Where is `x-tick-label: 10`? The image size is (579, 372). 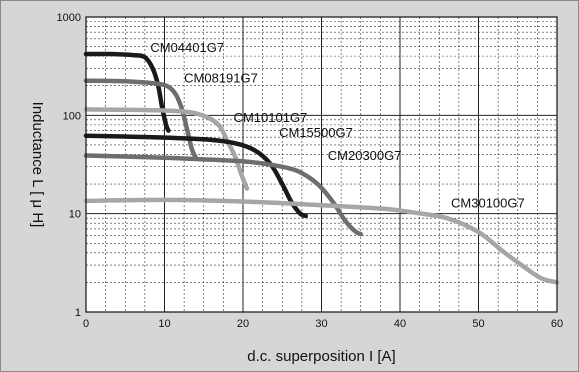
x-tick-label: 10 is located at coordinates (164, 324).